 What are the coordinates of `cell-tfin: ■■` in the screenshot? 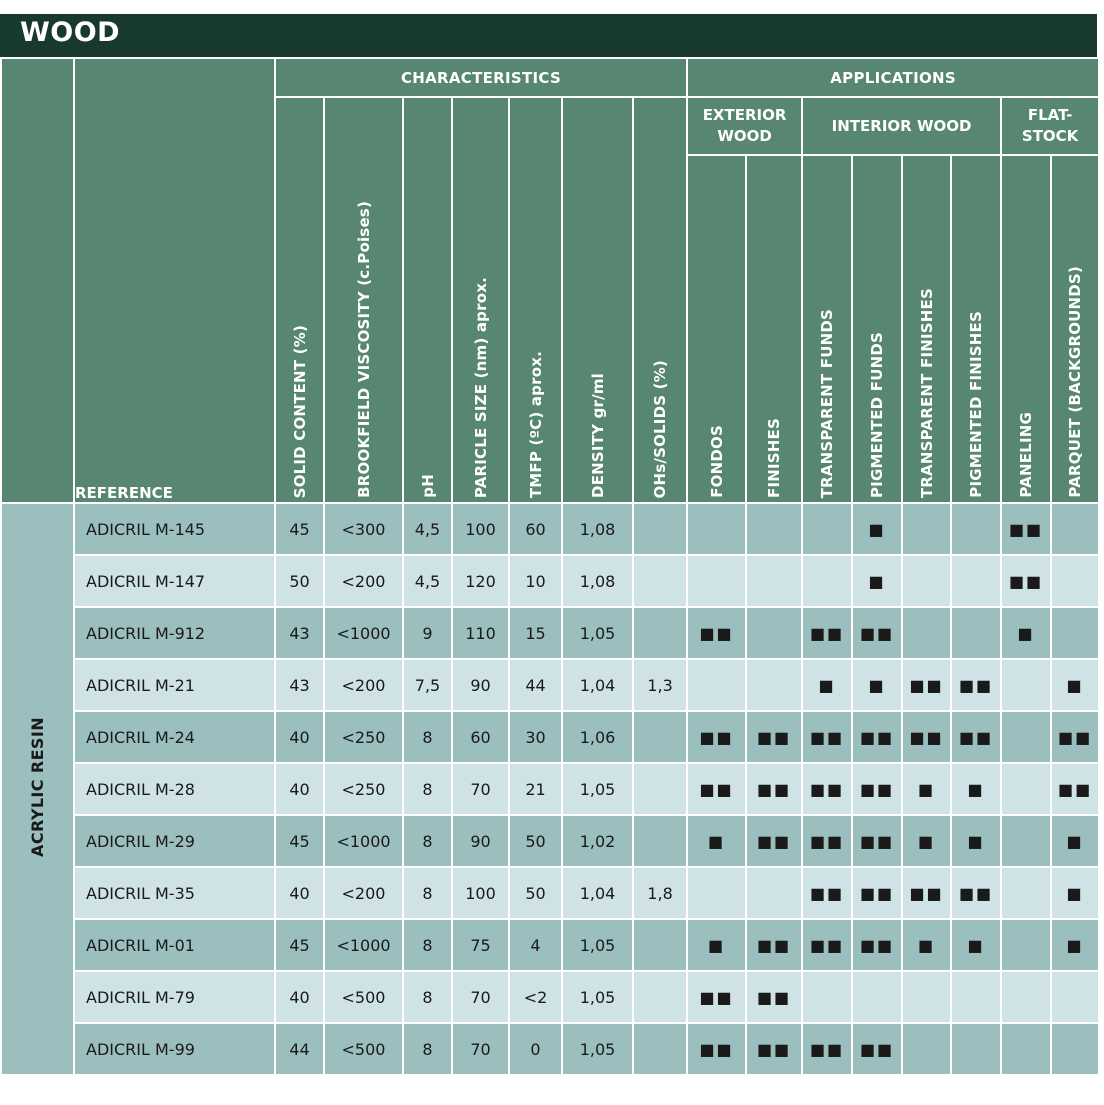 It's located at (927, 893).